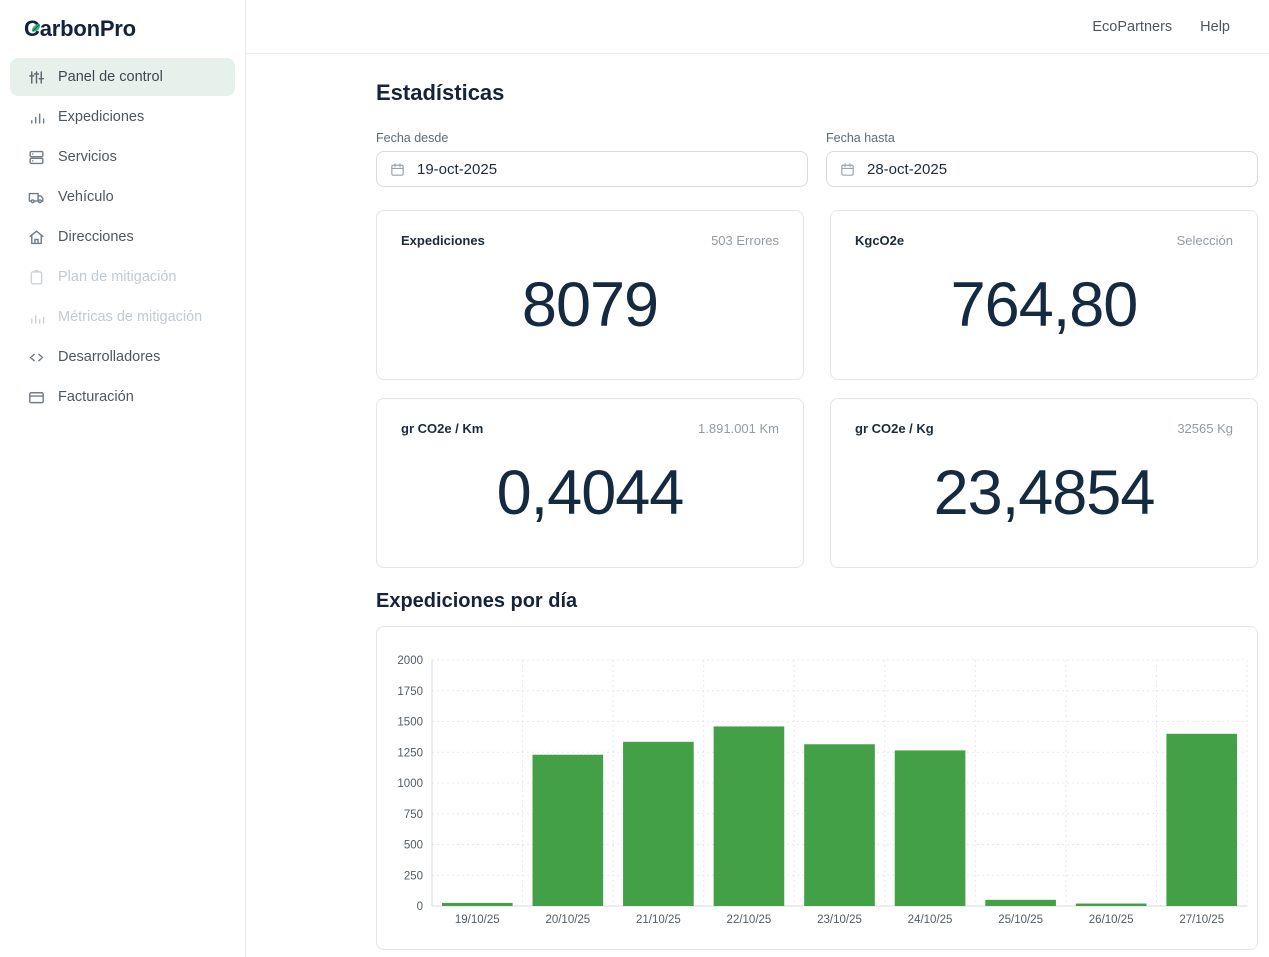 Image resolution: width=1269 pixels, height=957 pixels. I want to click on sidebar-item-desarrolladores: Desarrolladores, so click(122, 357).